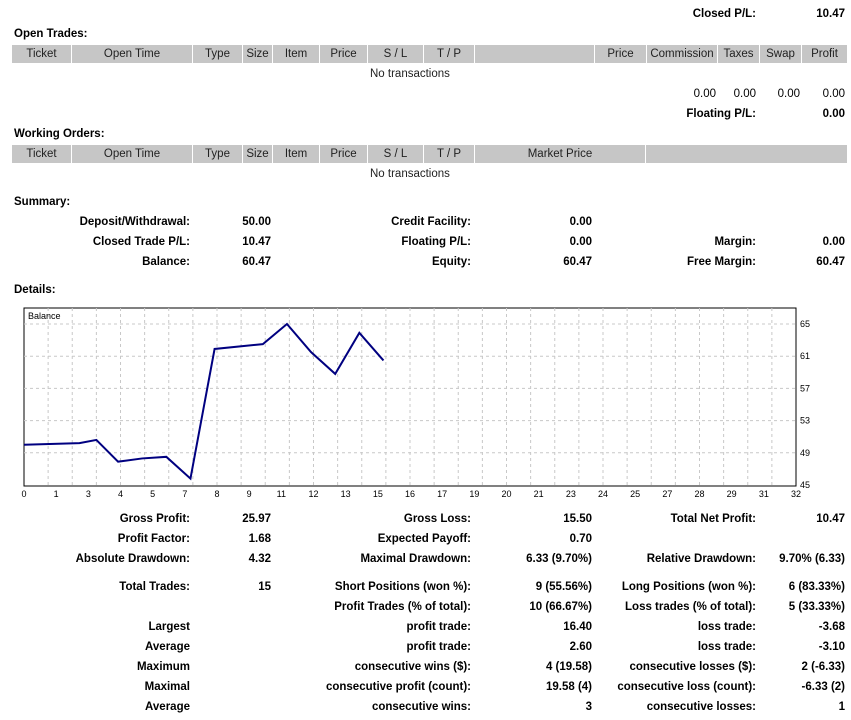  What do you see at coordinates (744, 94) in the screenshot?
I see `open-trades-total-taxes: 0.00` at bounding box center [744, 94].